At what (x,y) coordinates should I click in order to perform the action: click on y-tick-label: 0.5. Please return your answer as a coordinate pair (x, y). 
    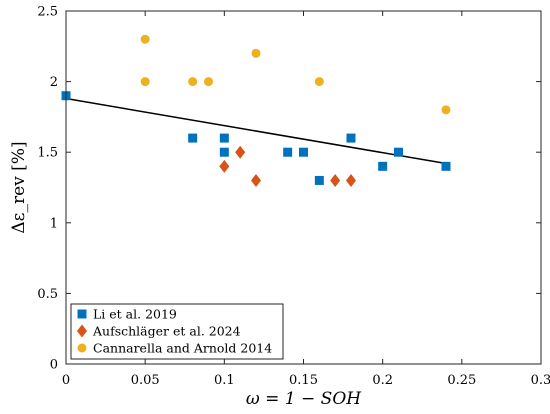
    Looking at the image, I should click on (47, 294).